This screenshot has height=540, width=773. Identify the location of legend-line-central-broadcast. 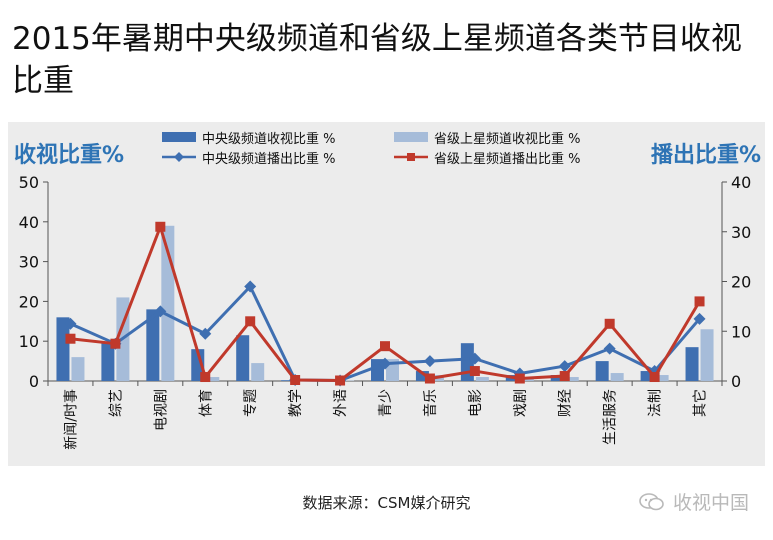
(179, 157).